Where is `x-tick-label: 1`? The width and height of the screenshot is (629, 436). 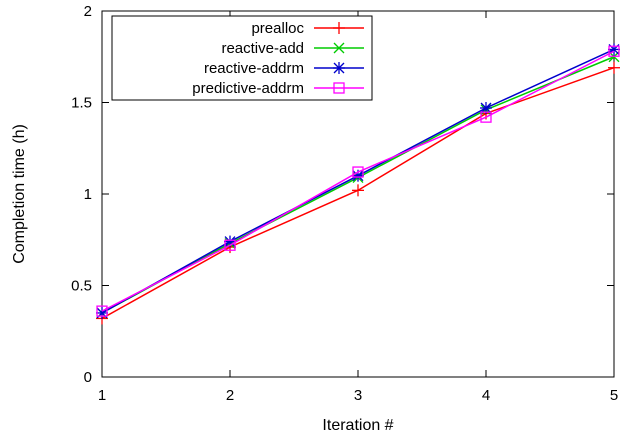
x-tick-label: 1 is located at coordinates (102, 395).